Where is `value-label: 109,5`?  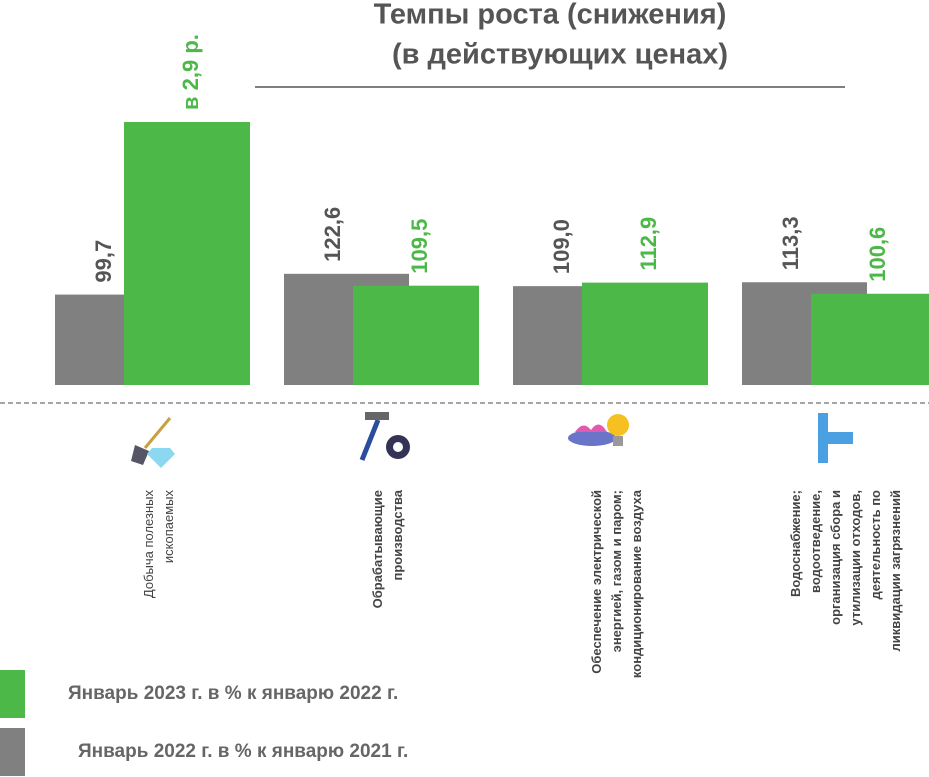
value-label: 109,5 is located at coordinates (419, 246).